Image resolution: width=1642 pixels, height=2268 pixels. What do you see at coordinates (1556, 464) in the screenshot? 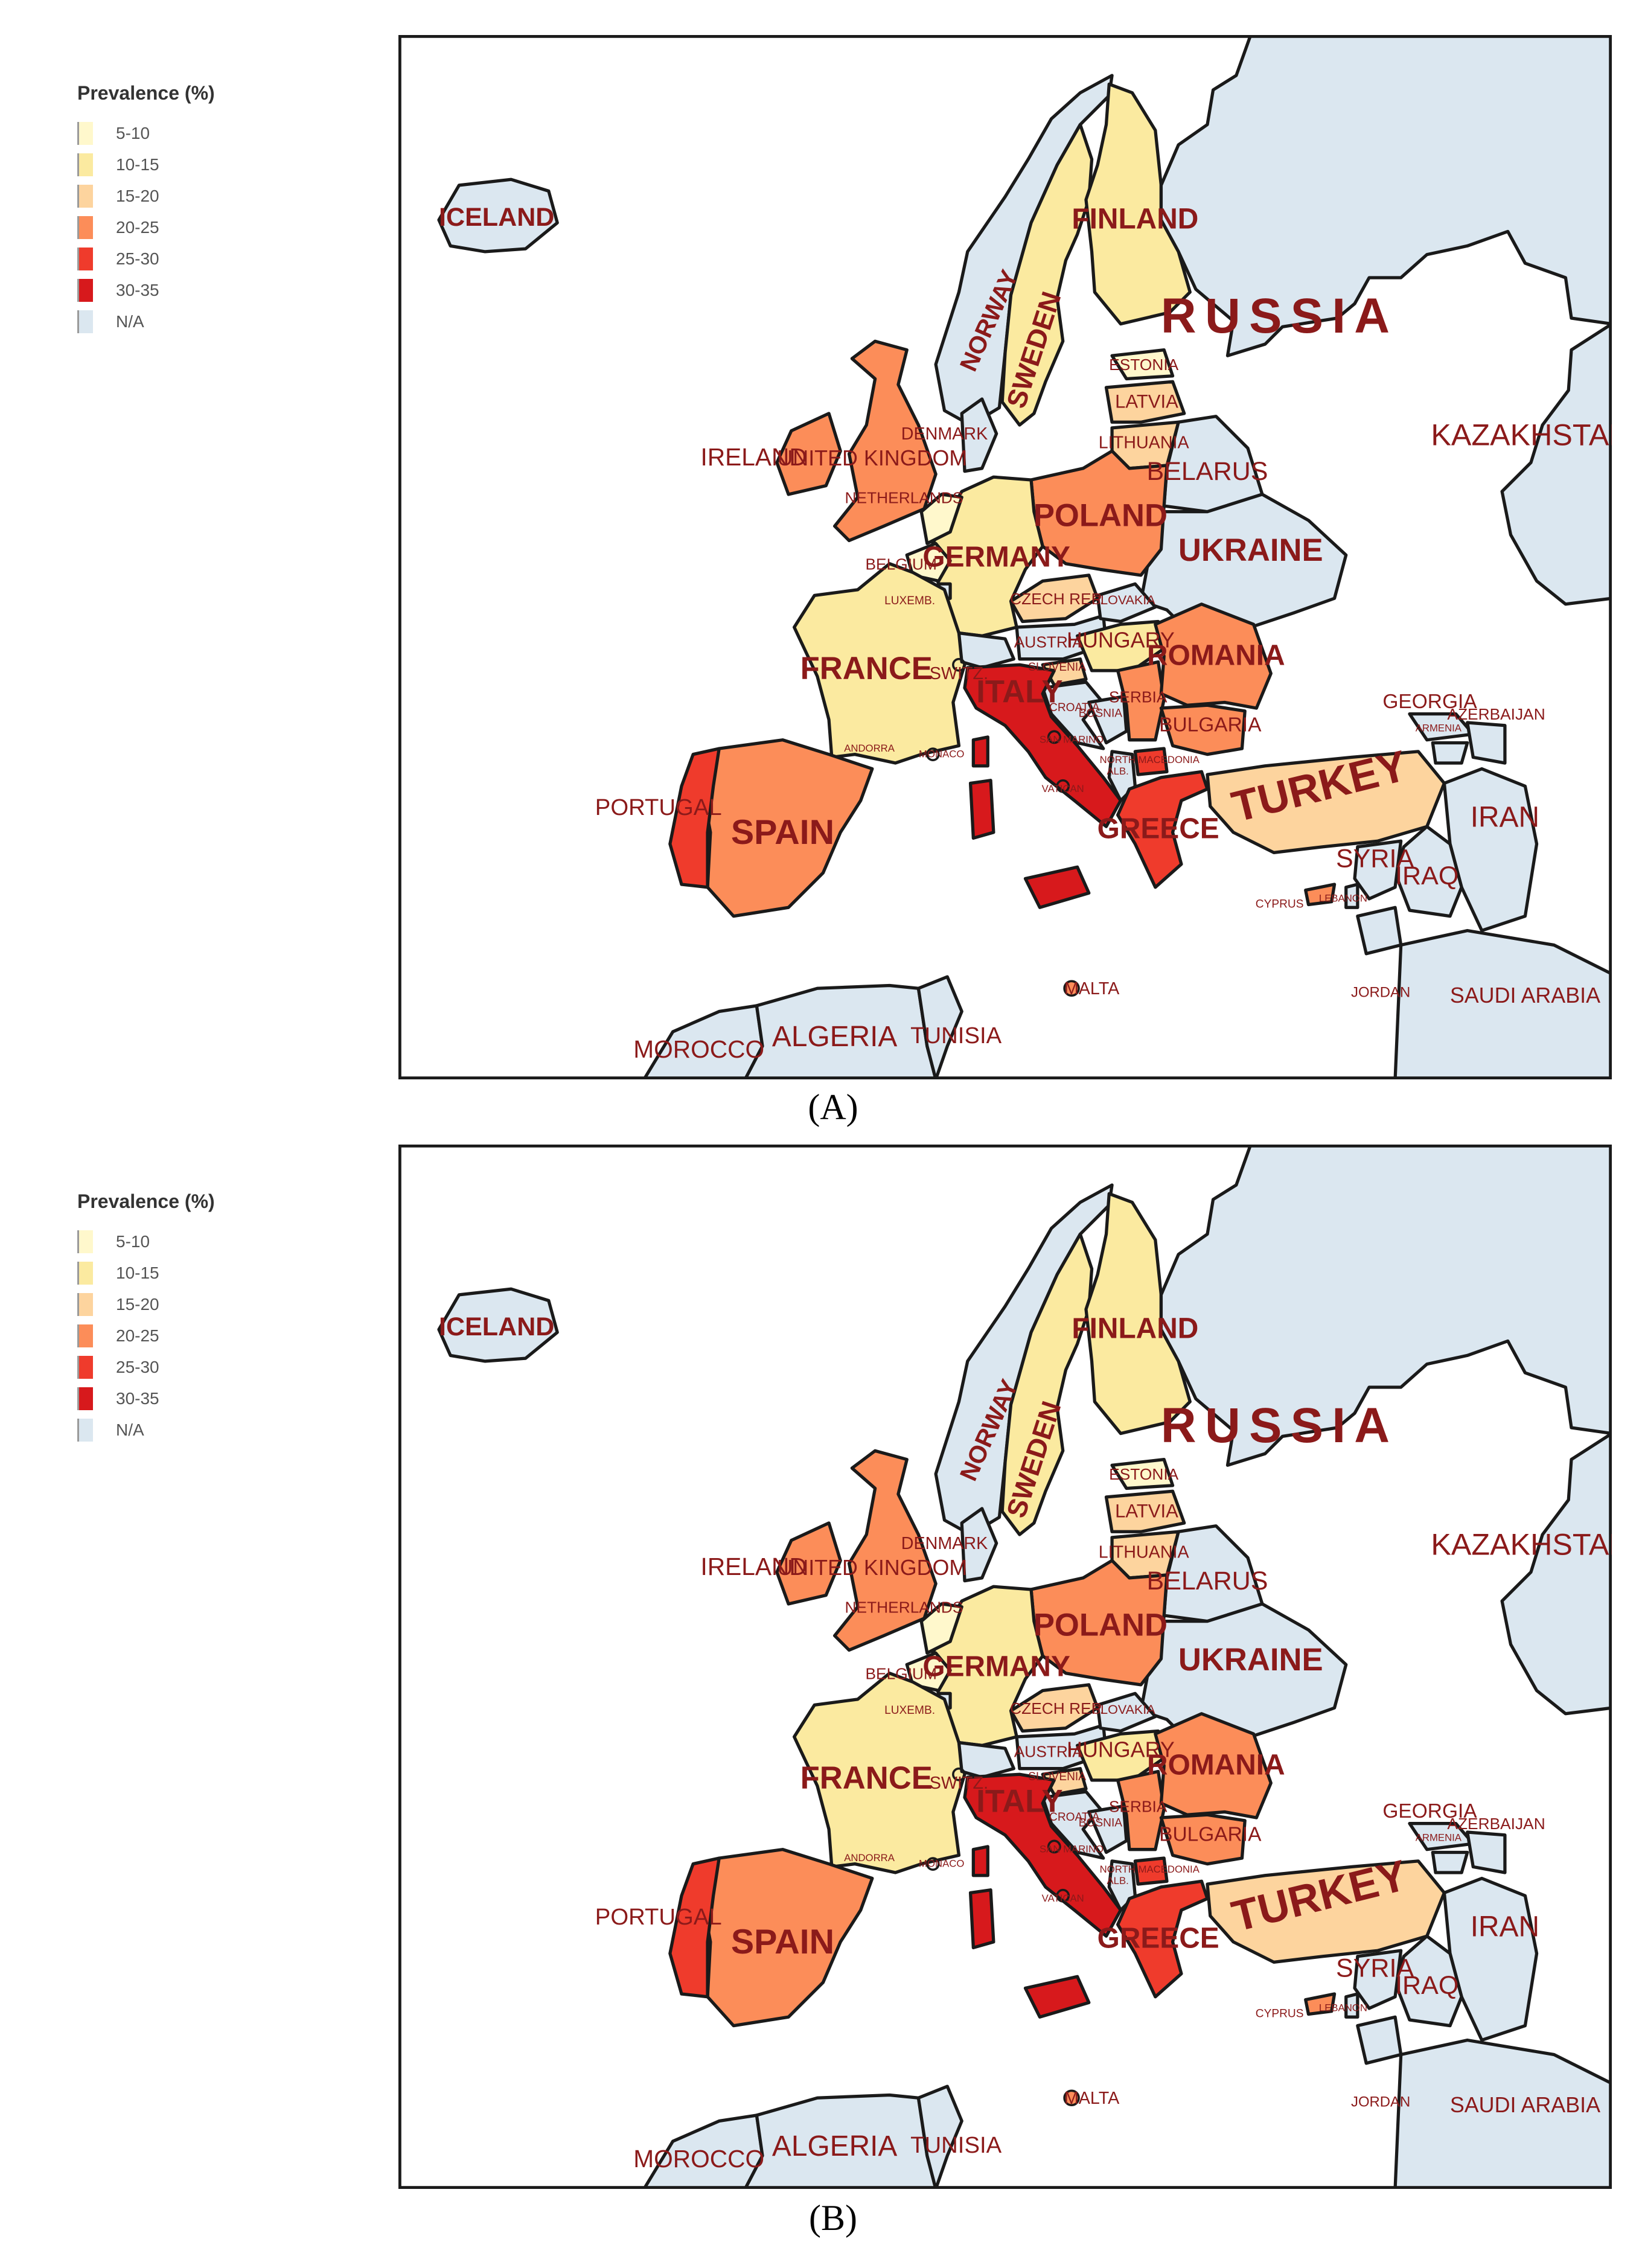
I see `country-kazakhstan` at bounding box center [1556, 464].